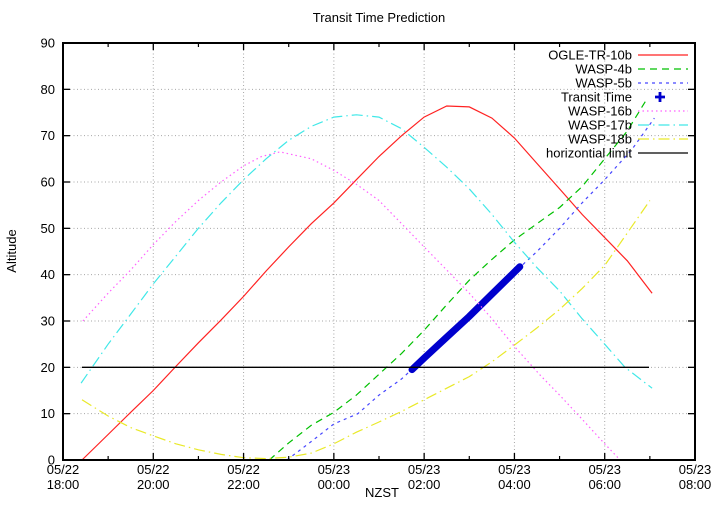 Image resolution: width=720 pixels, height=509 pixels. I want to click on y-tick-label: 30, so click(48, 321).